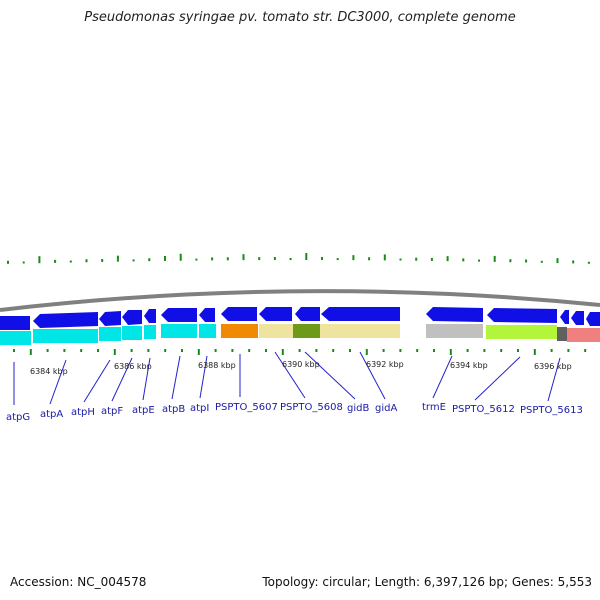  I want to click on cog-track, so click(300, 334).